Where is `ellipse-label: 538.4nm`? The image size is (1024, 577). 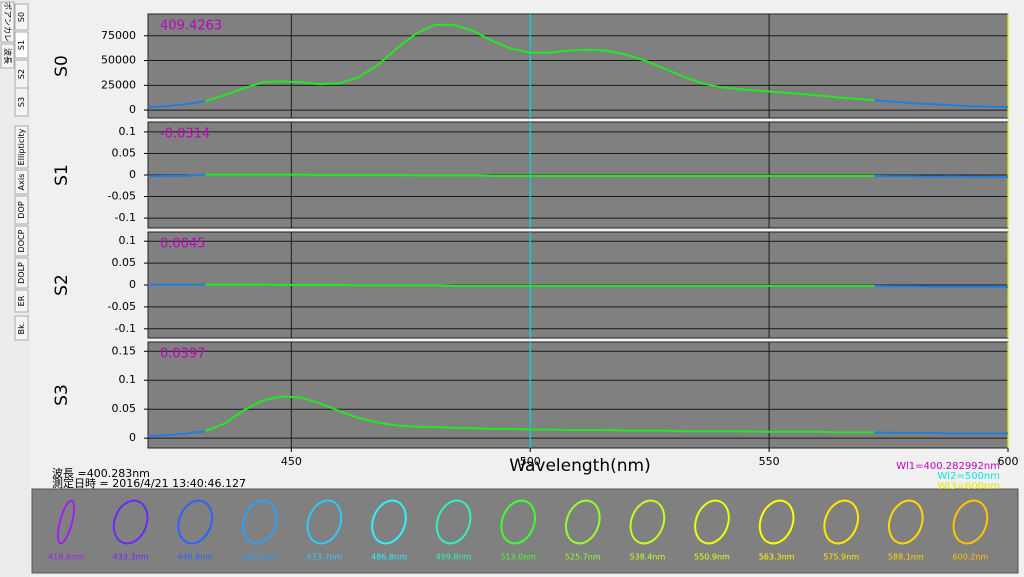
ellipse-label: 538.4nm is located at coordinates (648, 557).